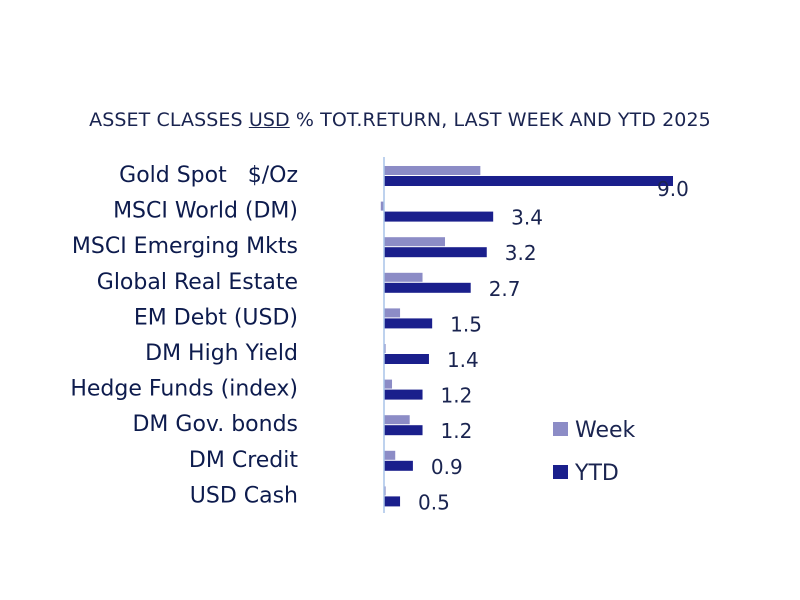  Describe the element at coordinates (216, 317) in the screenshot. I see `category-label: EM Debt (USD)` at that location.